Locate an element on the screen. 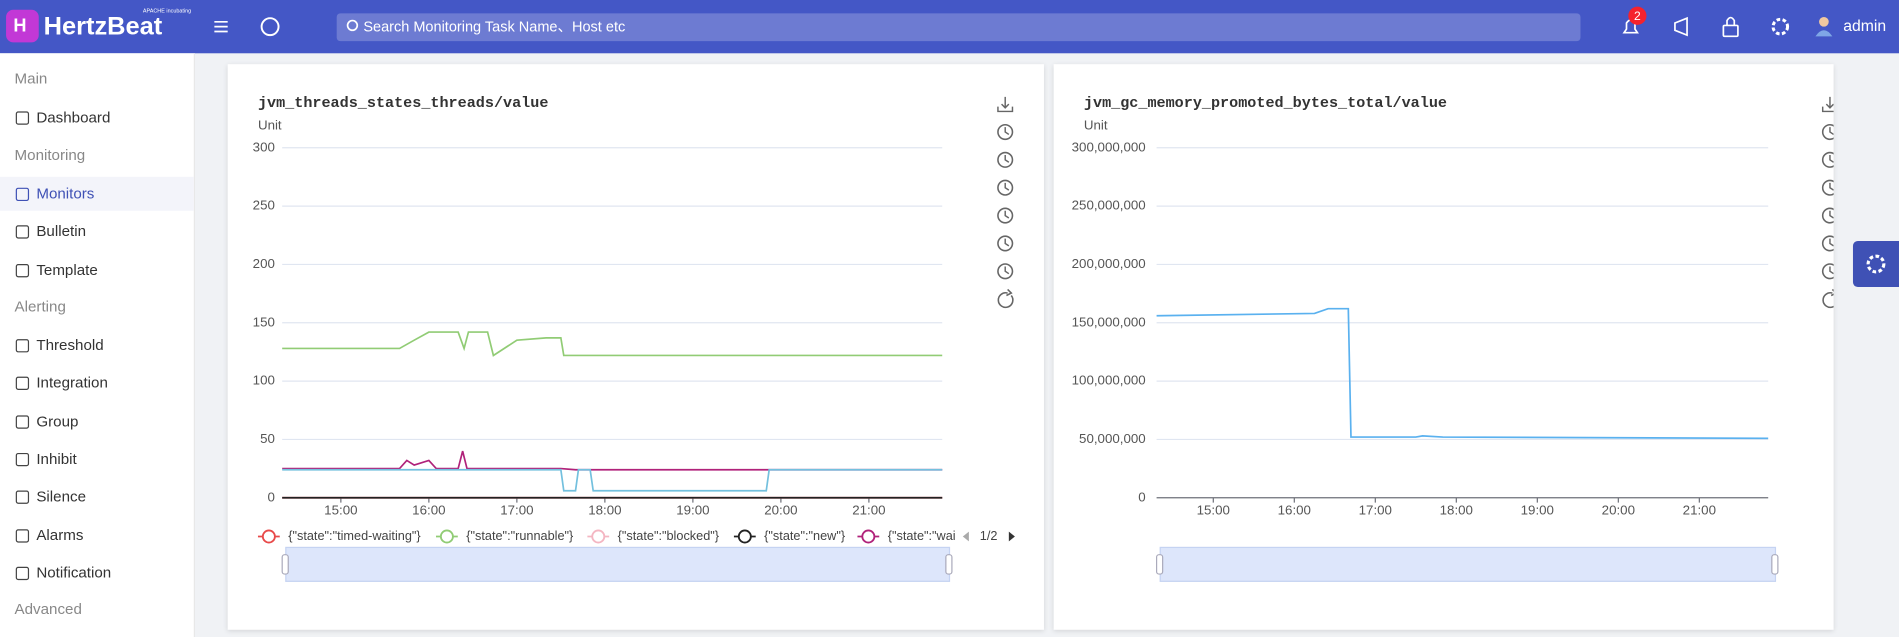 Image resolution: width=1899 pixels, height=637 pixels. legend-item: {"state":"blocked"} is located at coordinates (653, 535).